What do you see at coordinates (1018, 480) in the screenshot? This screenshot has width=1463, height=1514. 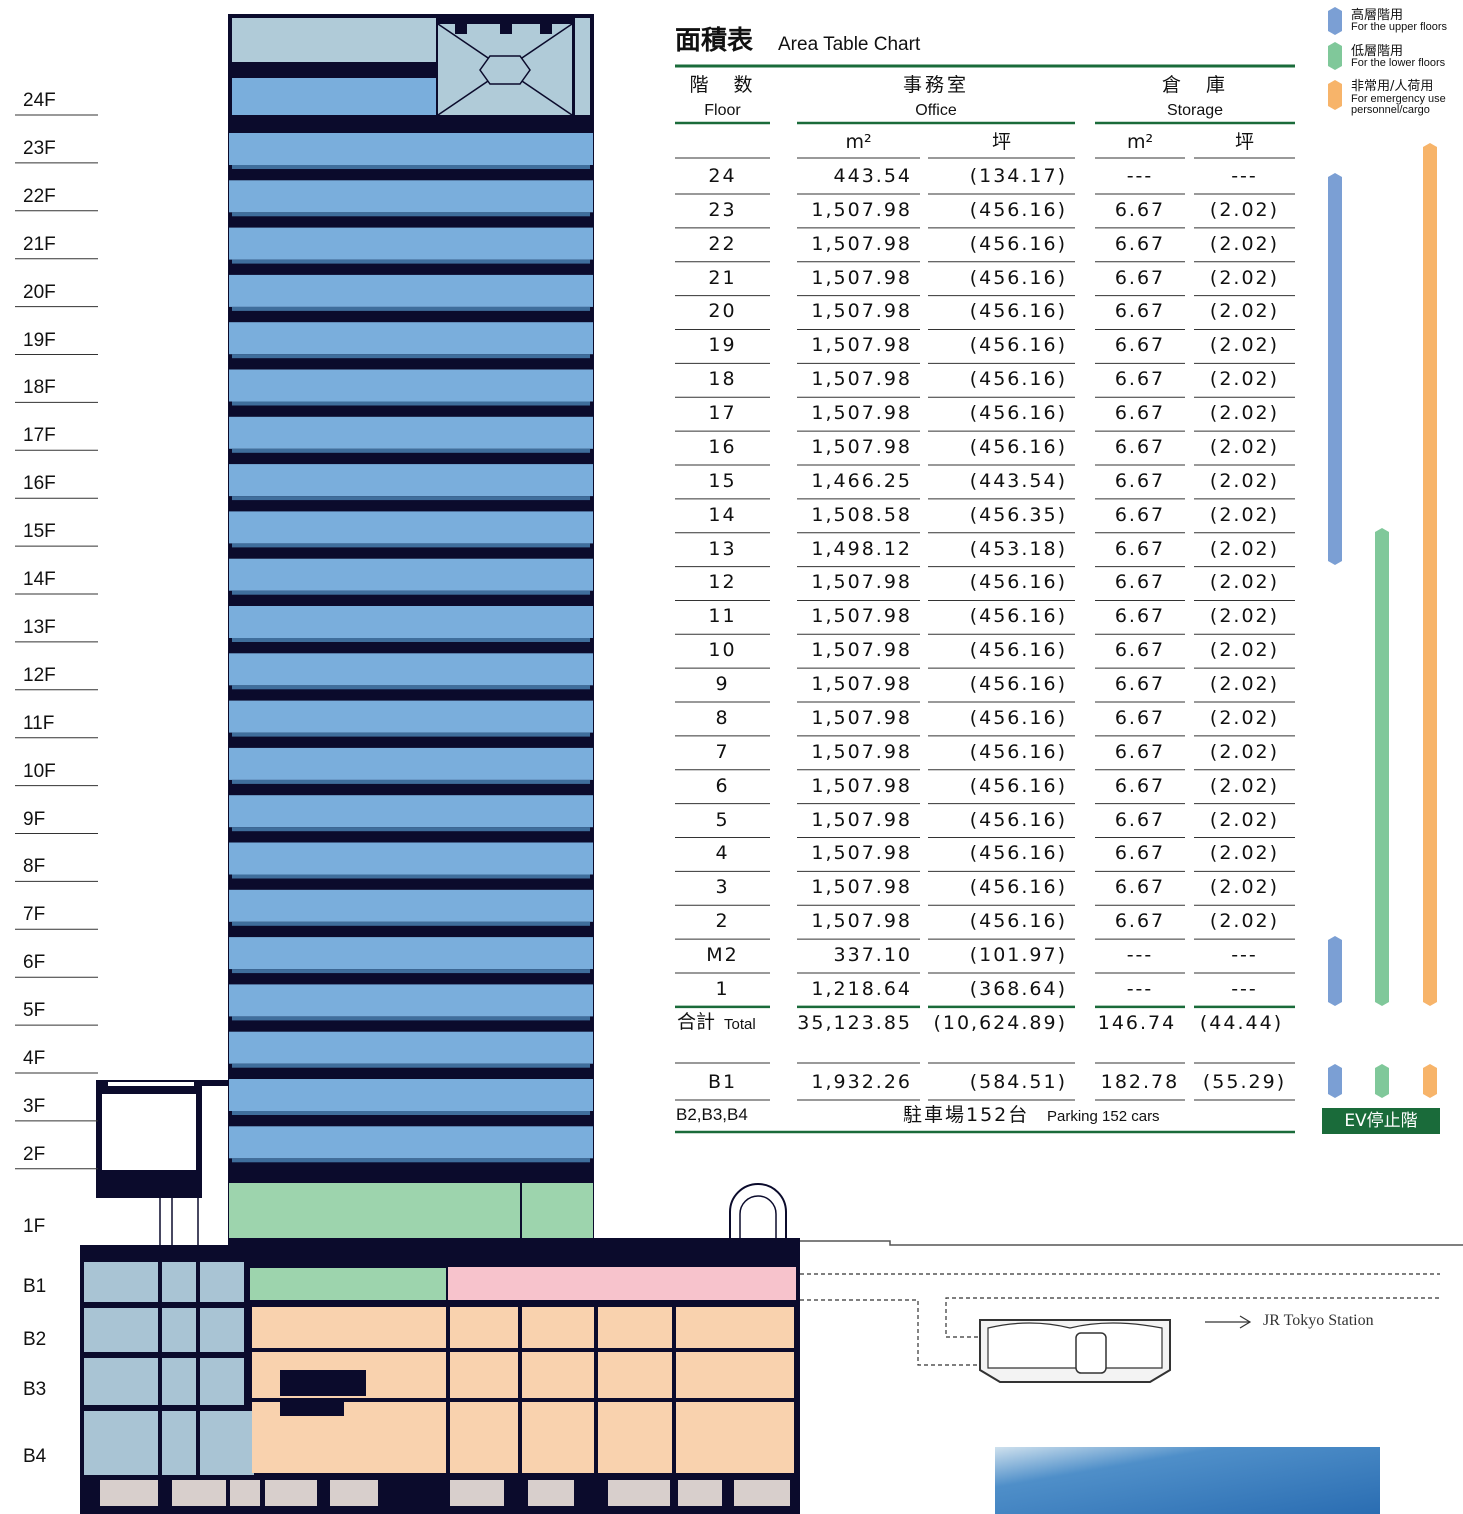 I see `table-cell: (443.54)` at bounding box center [1018, 480].